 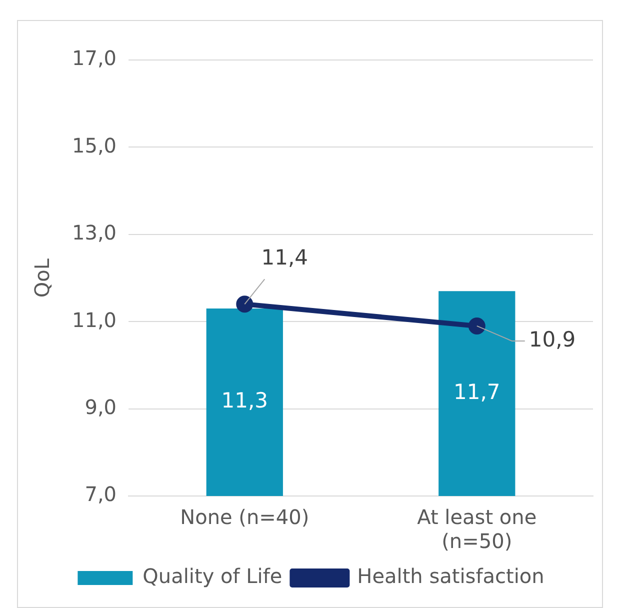 What do you see at coordinates (245, 517) in the screenshot?
I see `x-tick-label: None (n=40)` at bounding box center [245, 517].